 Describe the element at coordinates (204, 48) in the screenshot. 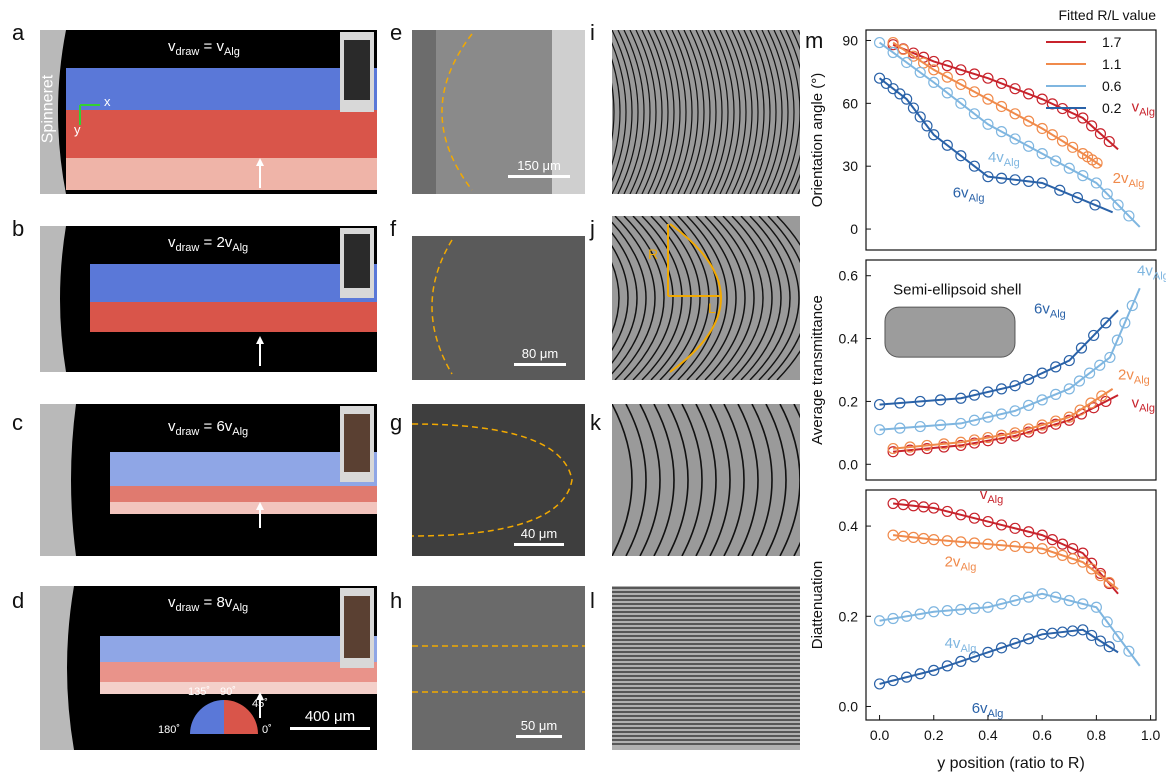

I see `caption-a: vdraw = vAlg` at that location.